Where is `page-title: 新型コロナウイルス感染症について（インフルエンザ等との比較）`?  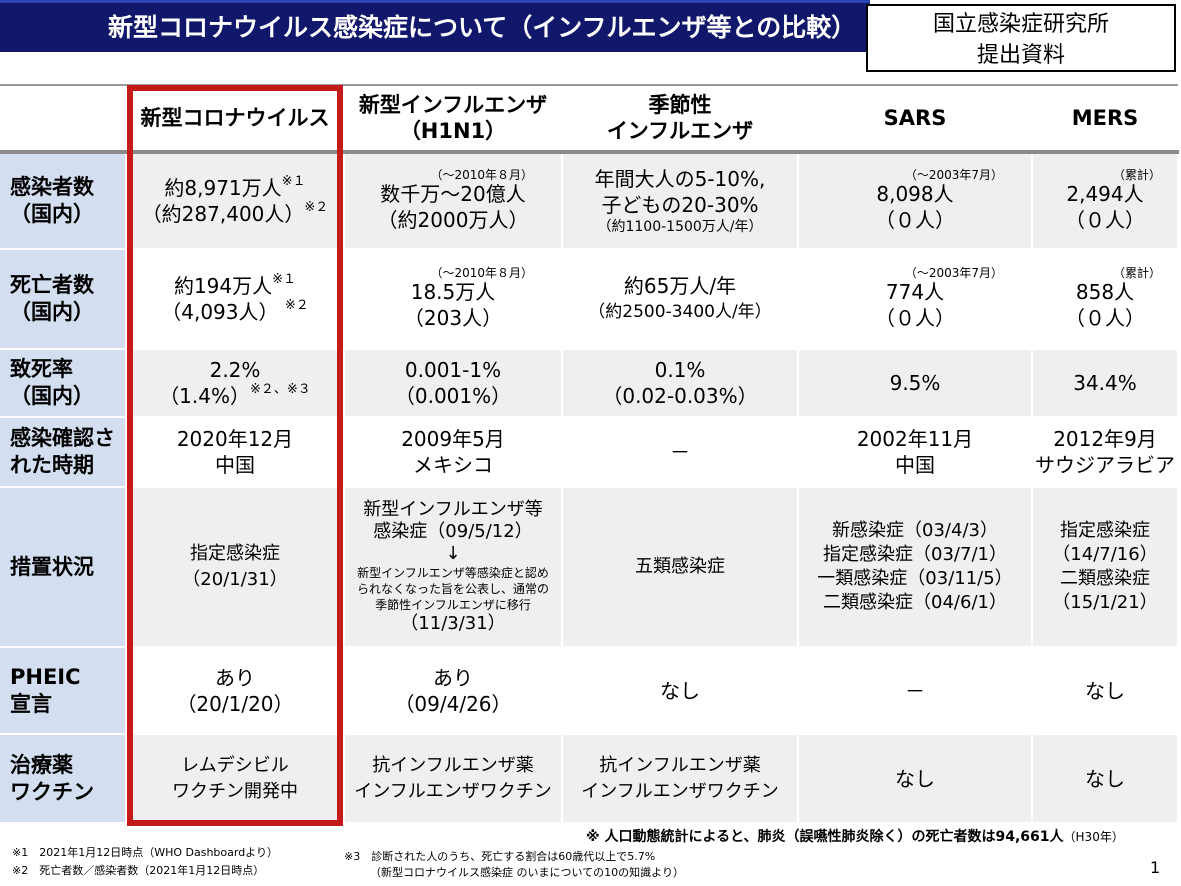 page-title: 新型コロナウイルス感染症について（インフルエンザ等との比較） is located at coordinates (435, 26).